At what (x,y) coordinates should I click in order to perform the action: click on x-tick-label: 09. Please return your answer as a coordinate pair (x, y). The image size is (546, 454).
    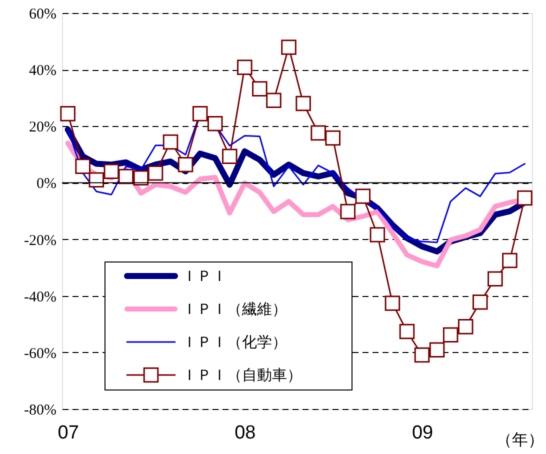
    Looking at the image, I should click on (423, 433).